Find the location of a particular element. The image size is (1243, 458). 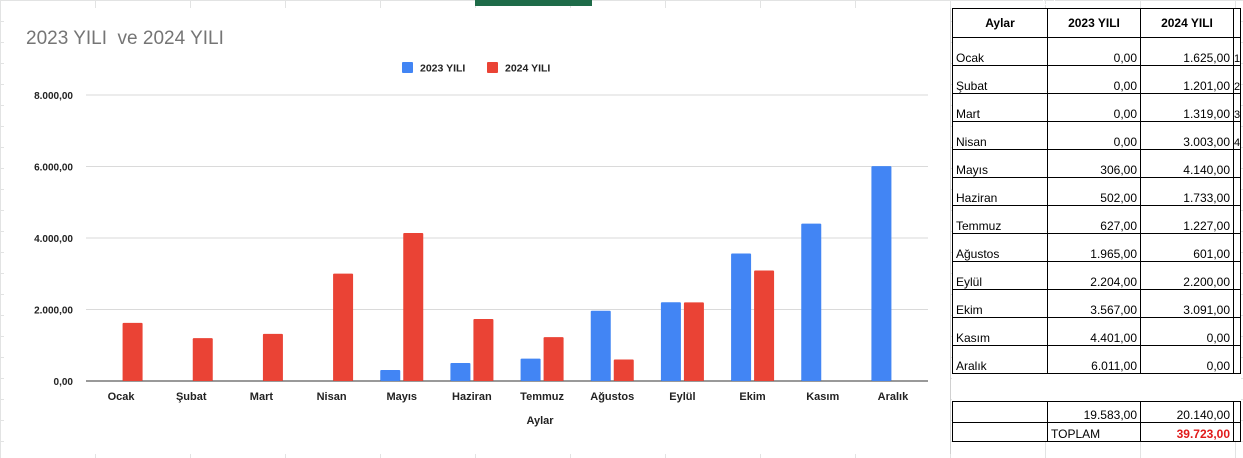

cell-month: Haziran is located at coordinates (1000, 191).